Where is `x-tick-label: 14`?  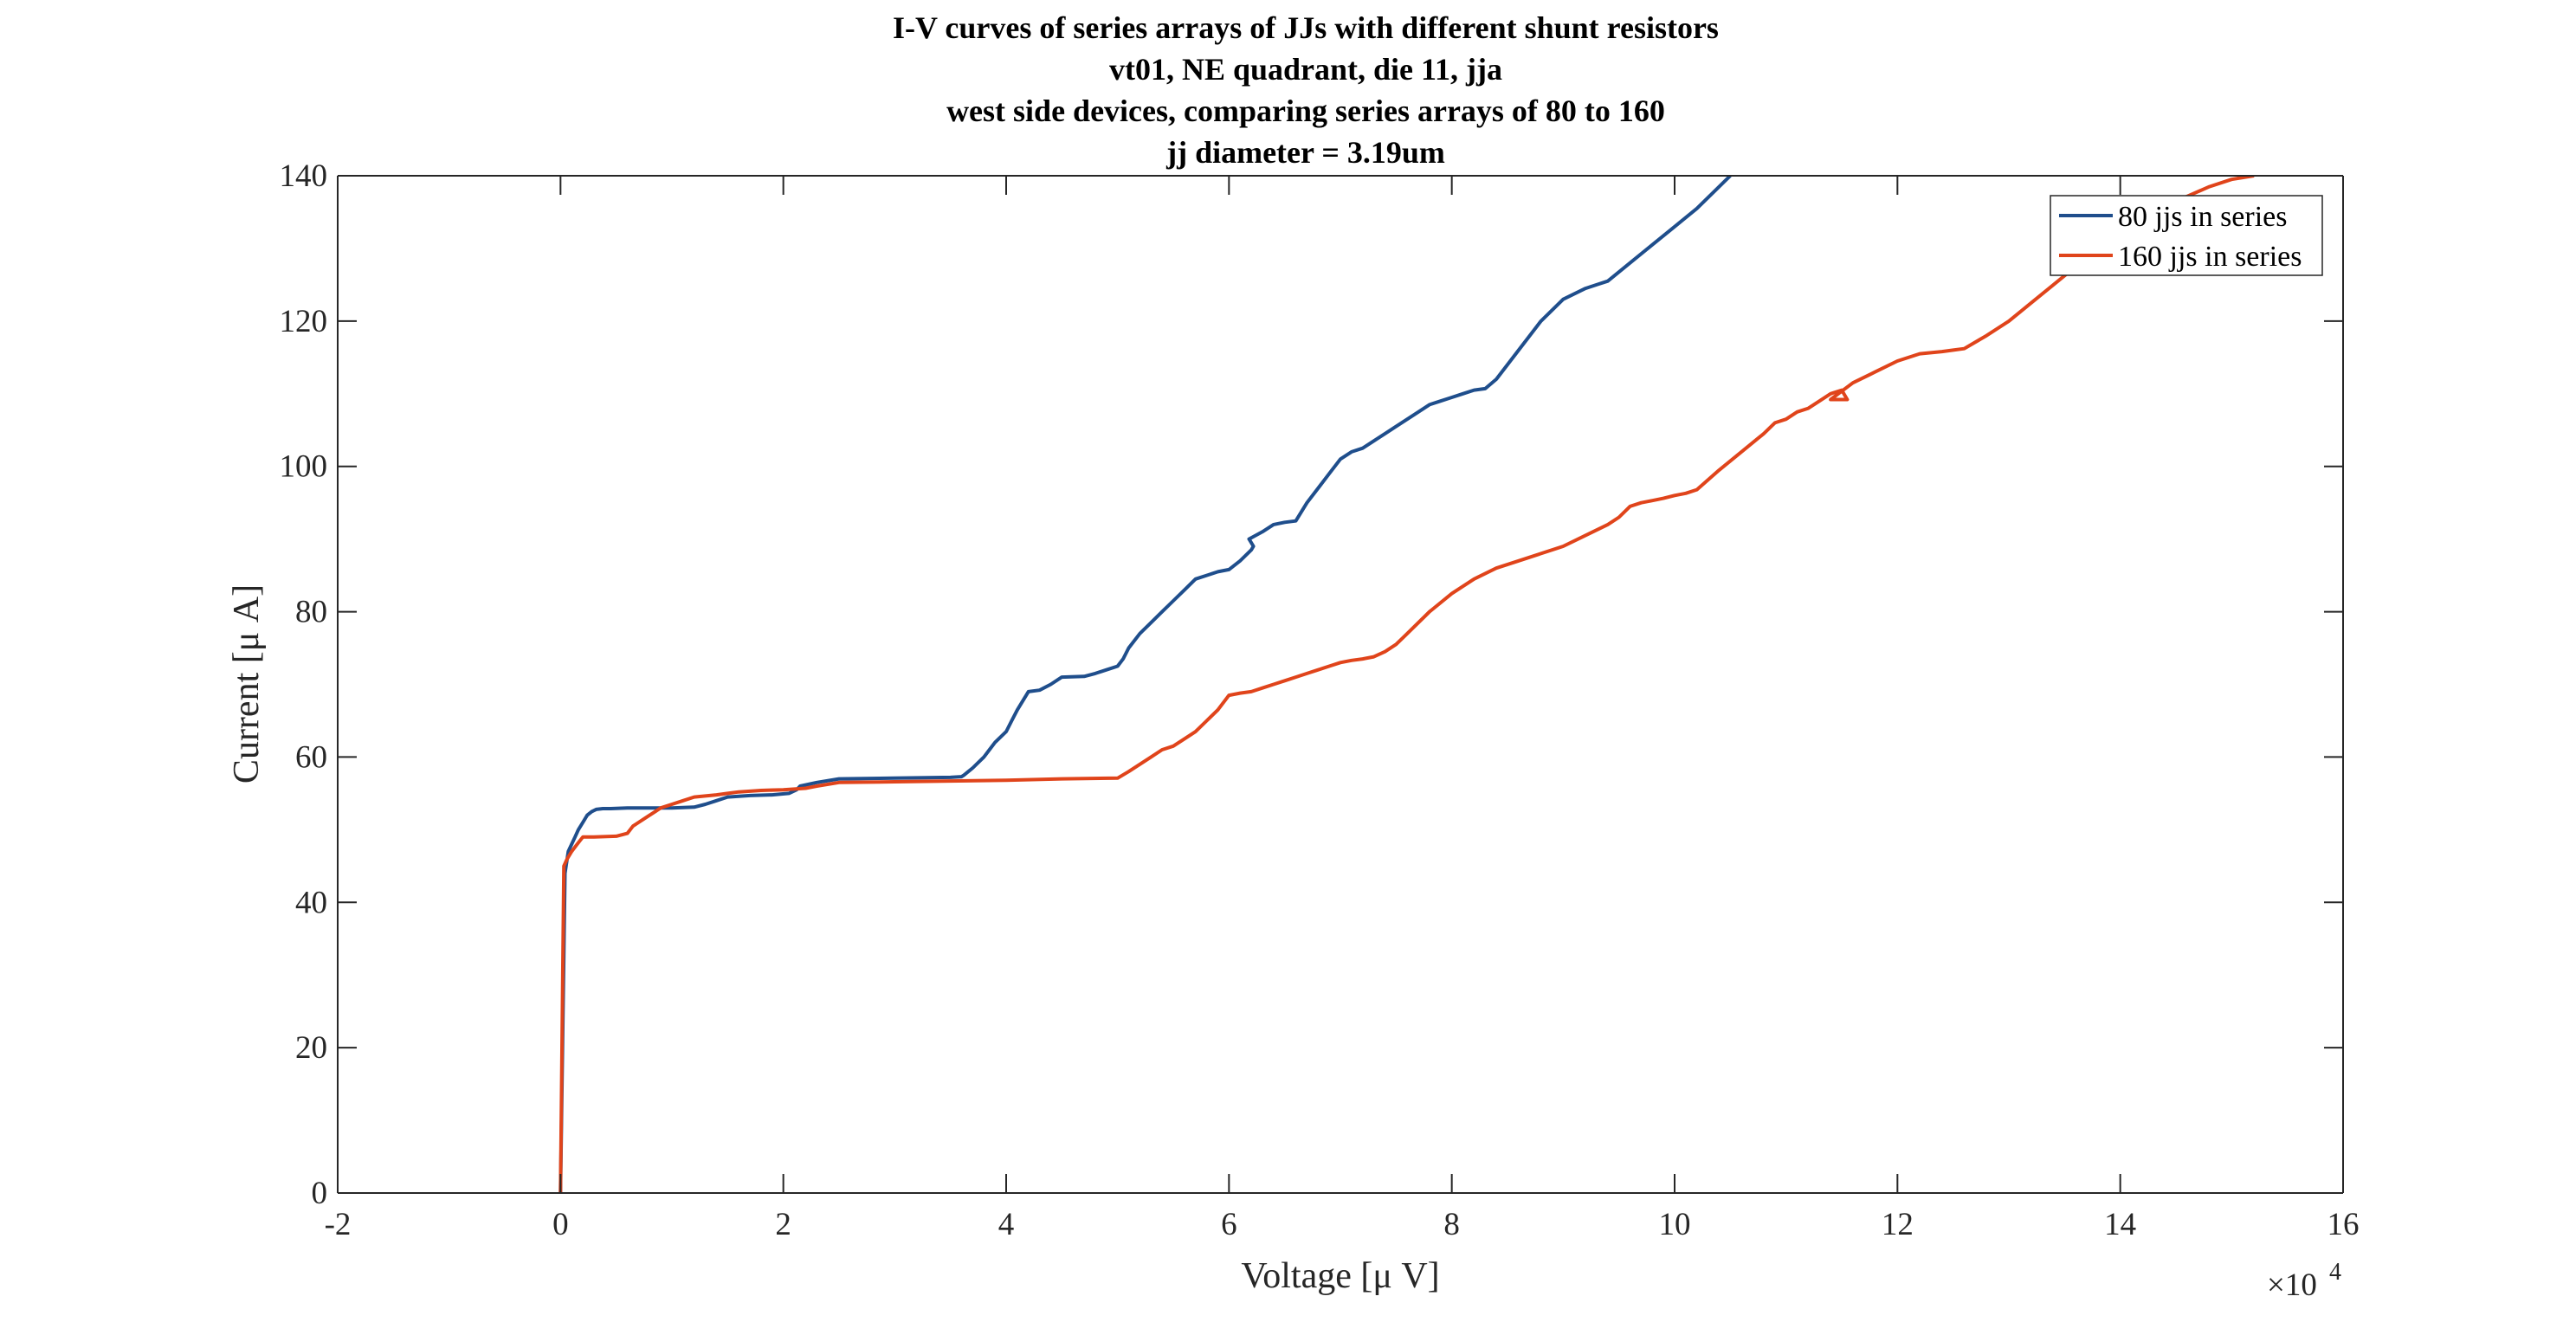 x-tick-label: 14 is located at coordinates (2120, 1225).